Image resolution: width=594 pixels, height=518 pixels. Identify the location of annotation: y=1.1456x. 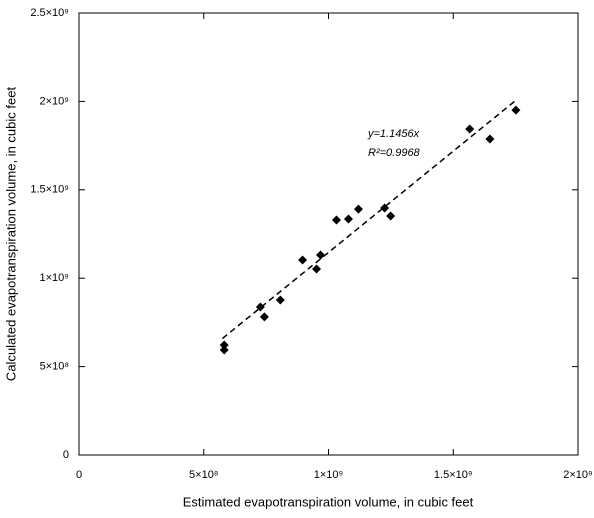
(393, 134).